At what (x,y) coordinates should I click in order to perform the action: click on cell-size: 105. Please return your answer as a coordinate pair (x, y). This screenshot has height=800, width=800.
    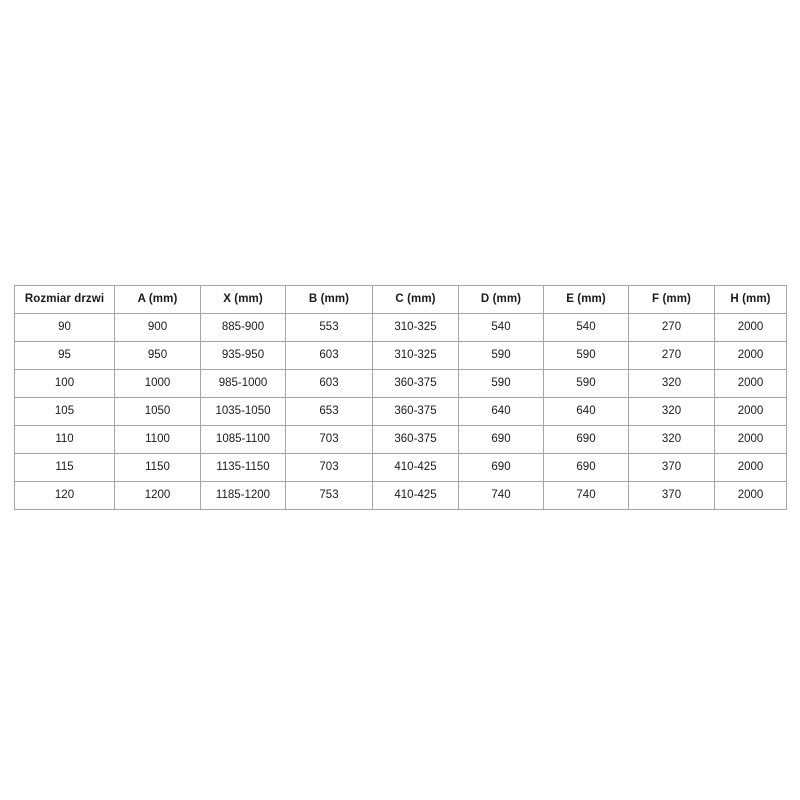
    Looking at the image, I should click on (64, 411).